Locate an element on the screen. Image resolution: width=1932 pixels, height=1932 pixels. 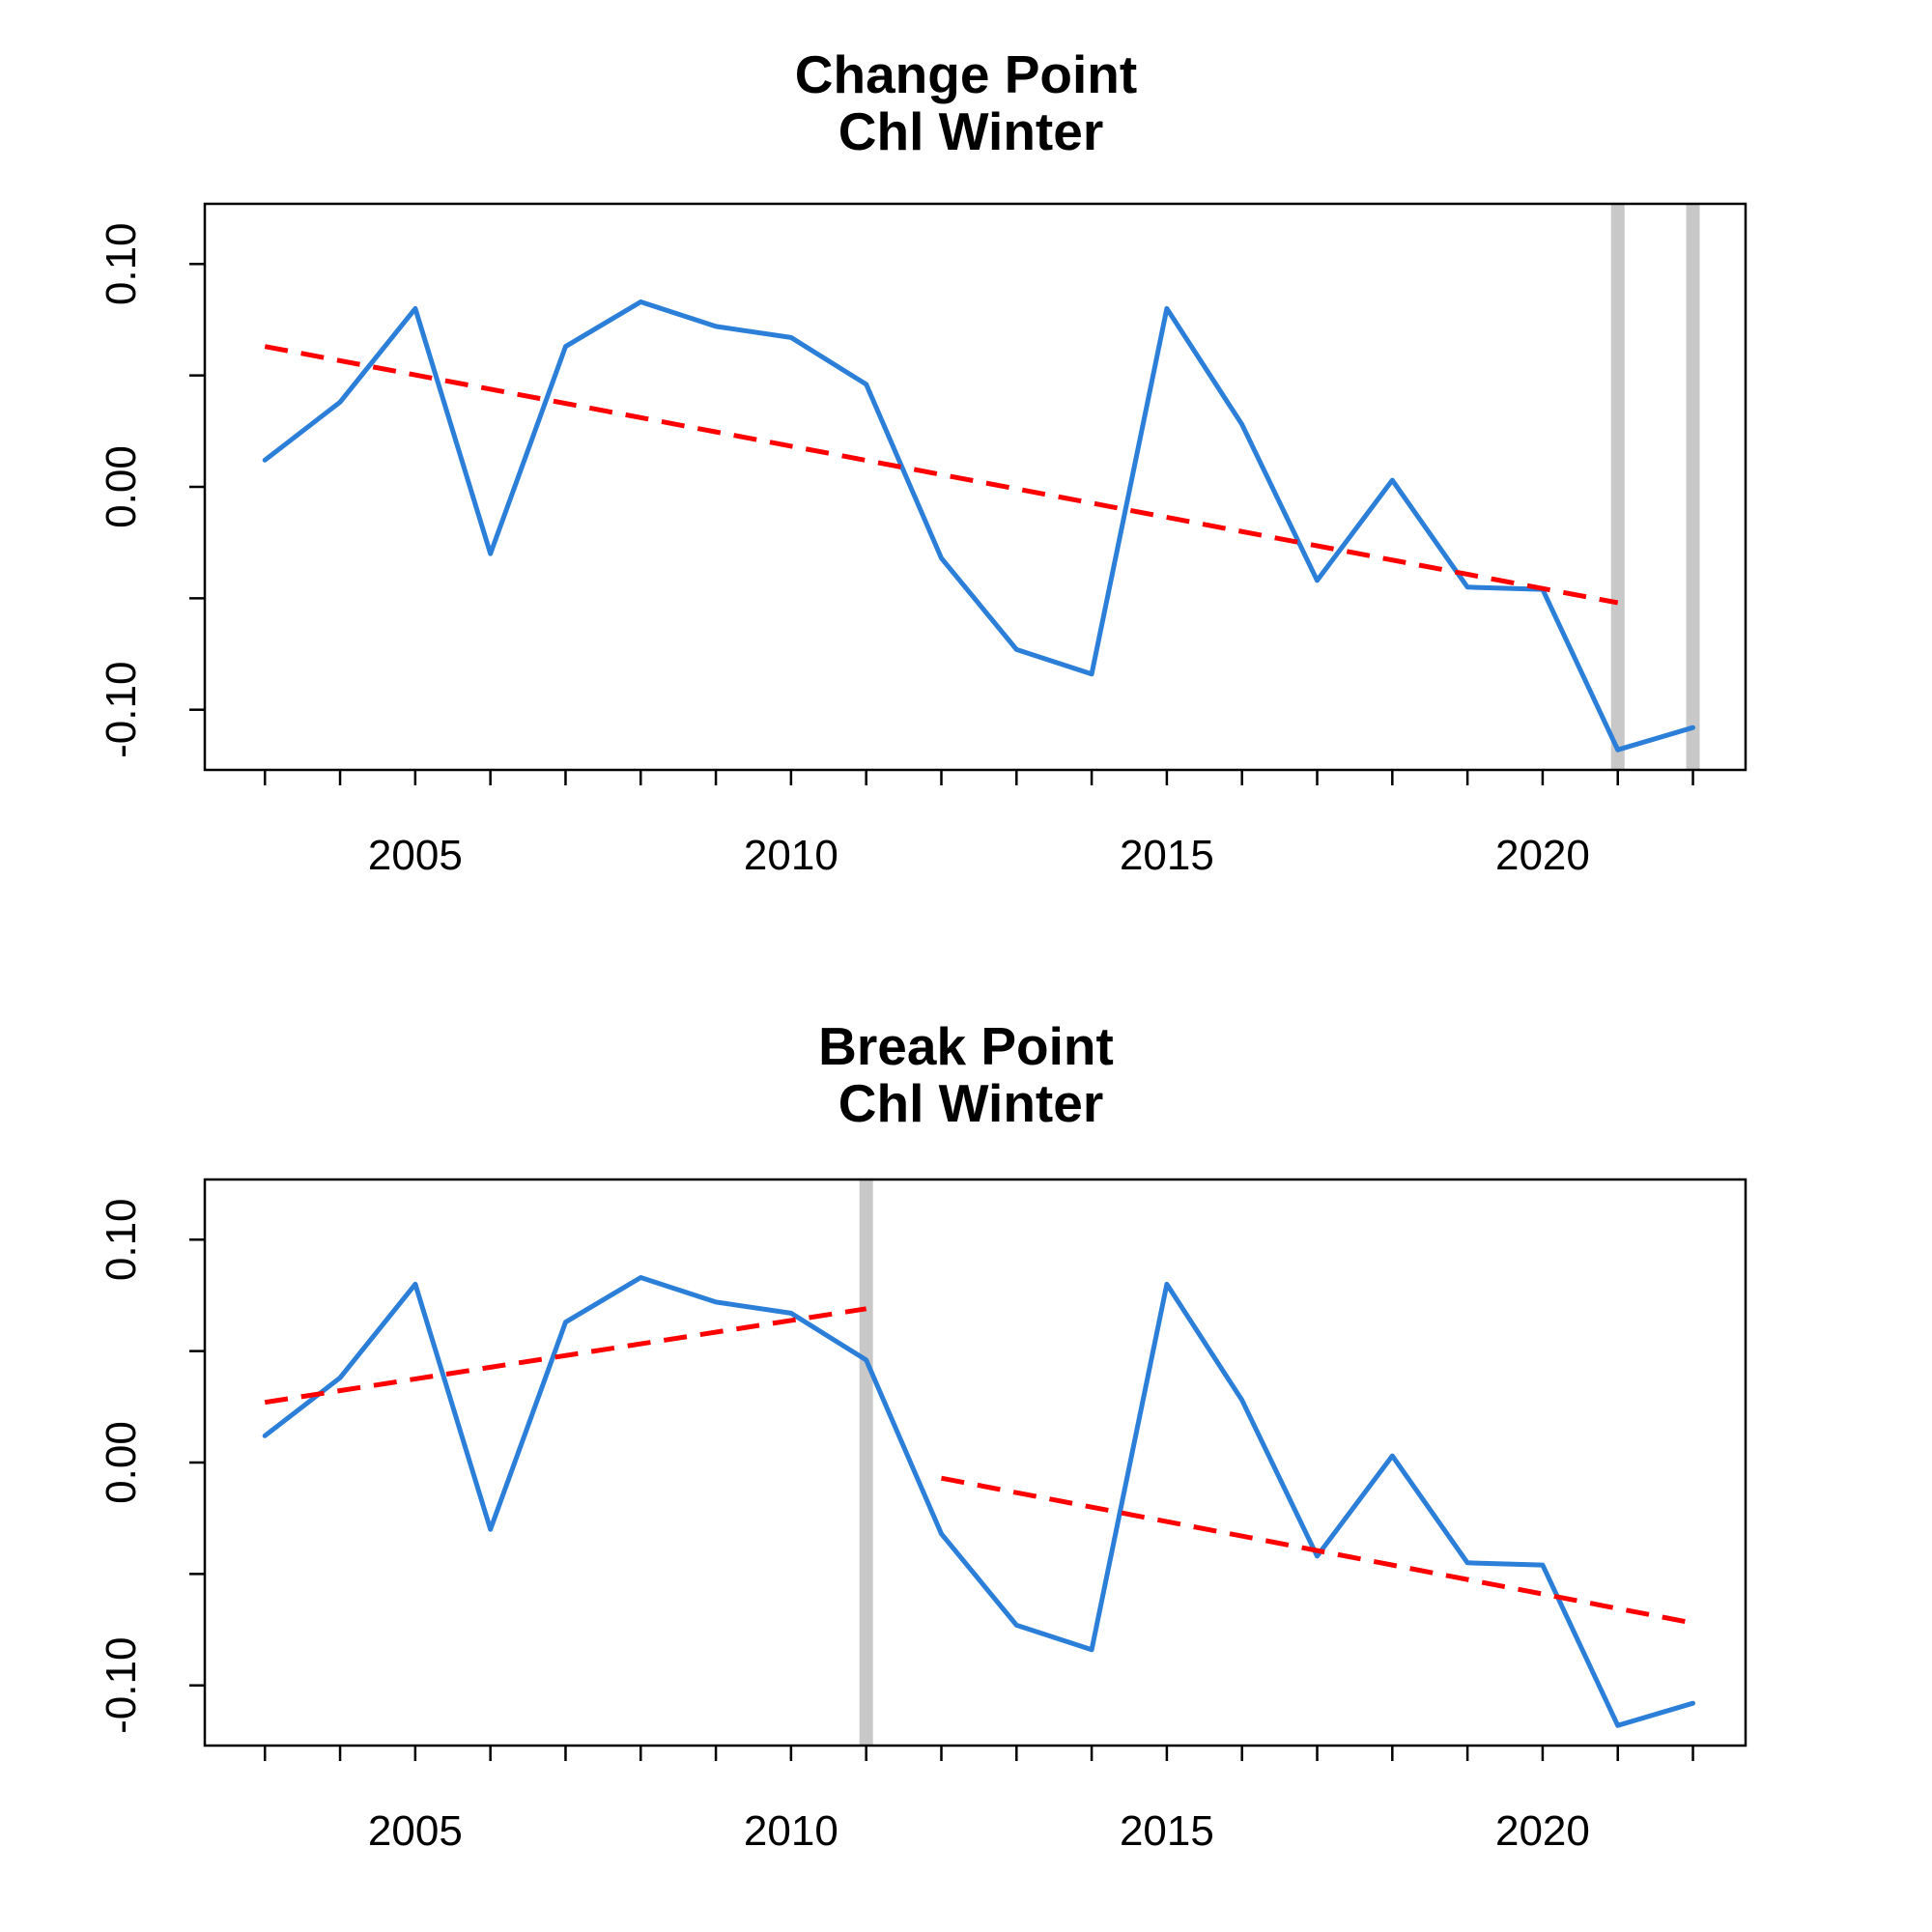
chart-title: Break Point is located at coordinates (966, 1046).